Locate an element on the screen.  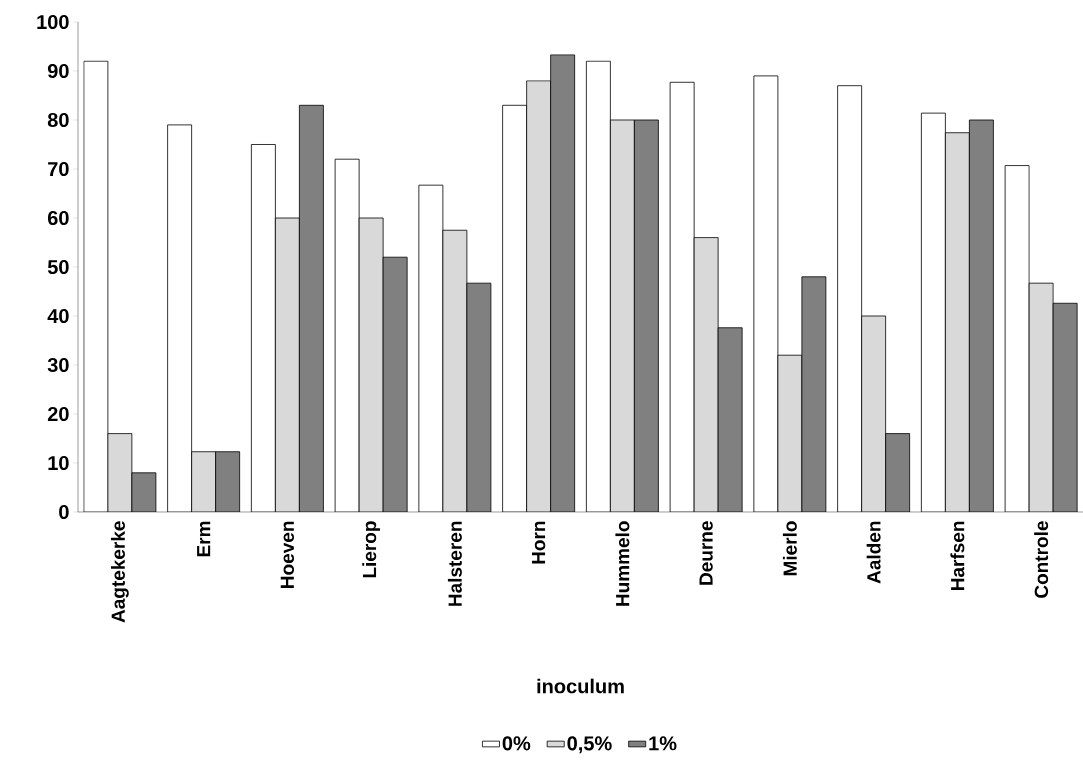
x-tick-label: Harfsen is located at coordinates (957, 556).